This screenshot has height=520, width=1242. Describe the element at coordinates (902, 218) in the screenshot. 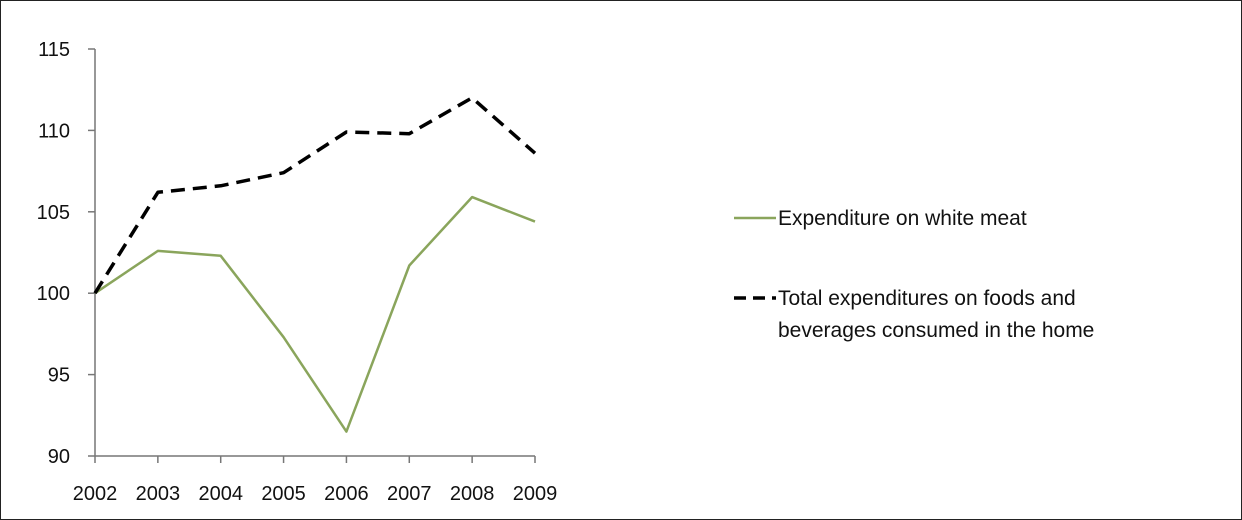

I see `legend-label: Expenditure on white meat` at that location.